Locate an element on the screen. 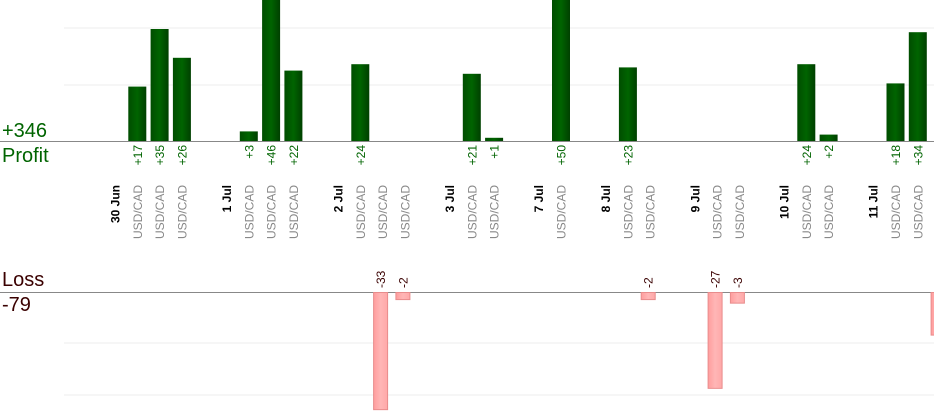 This screenshot has width=934, height=420. date-label: 1 Jul is located at coordinates (227, 198).